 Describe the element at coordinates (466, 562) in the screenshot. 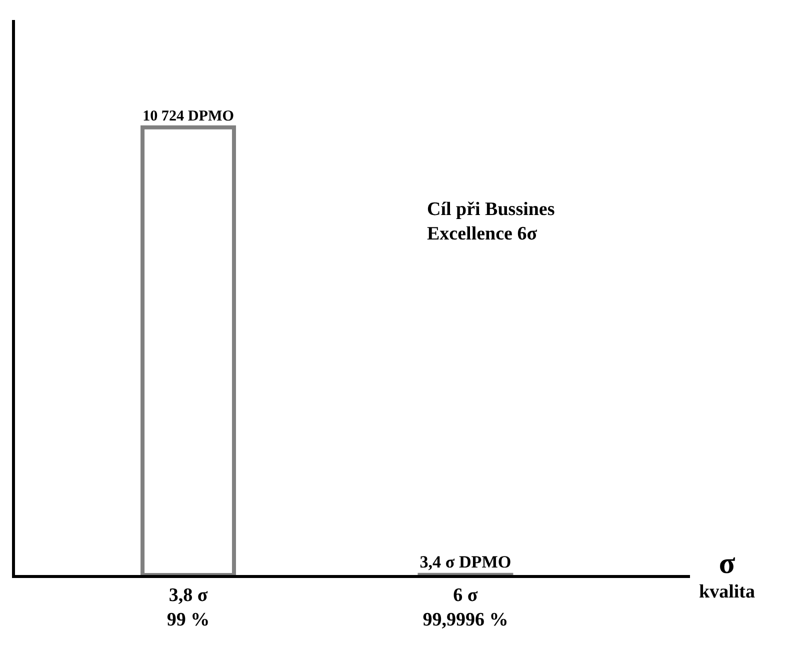

I see `data-label: 3,4 σ DPMO` at that location.